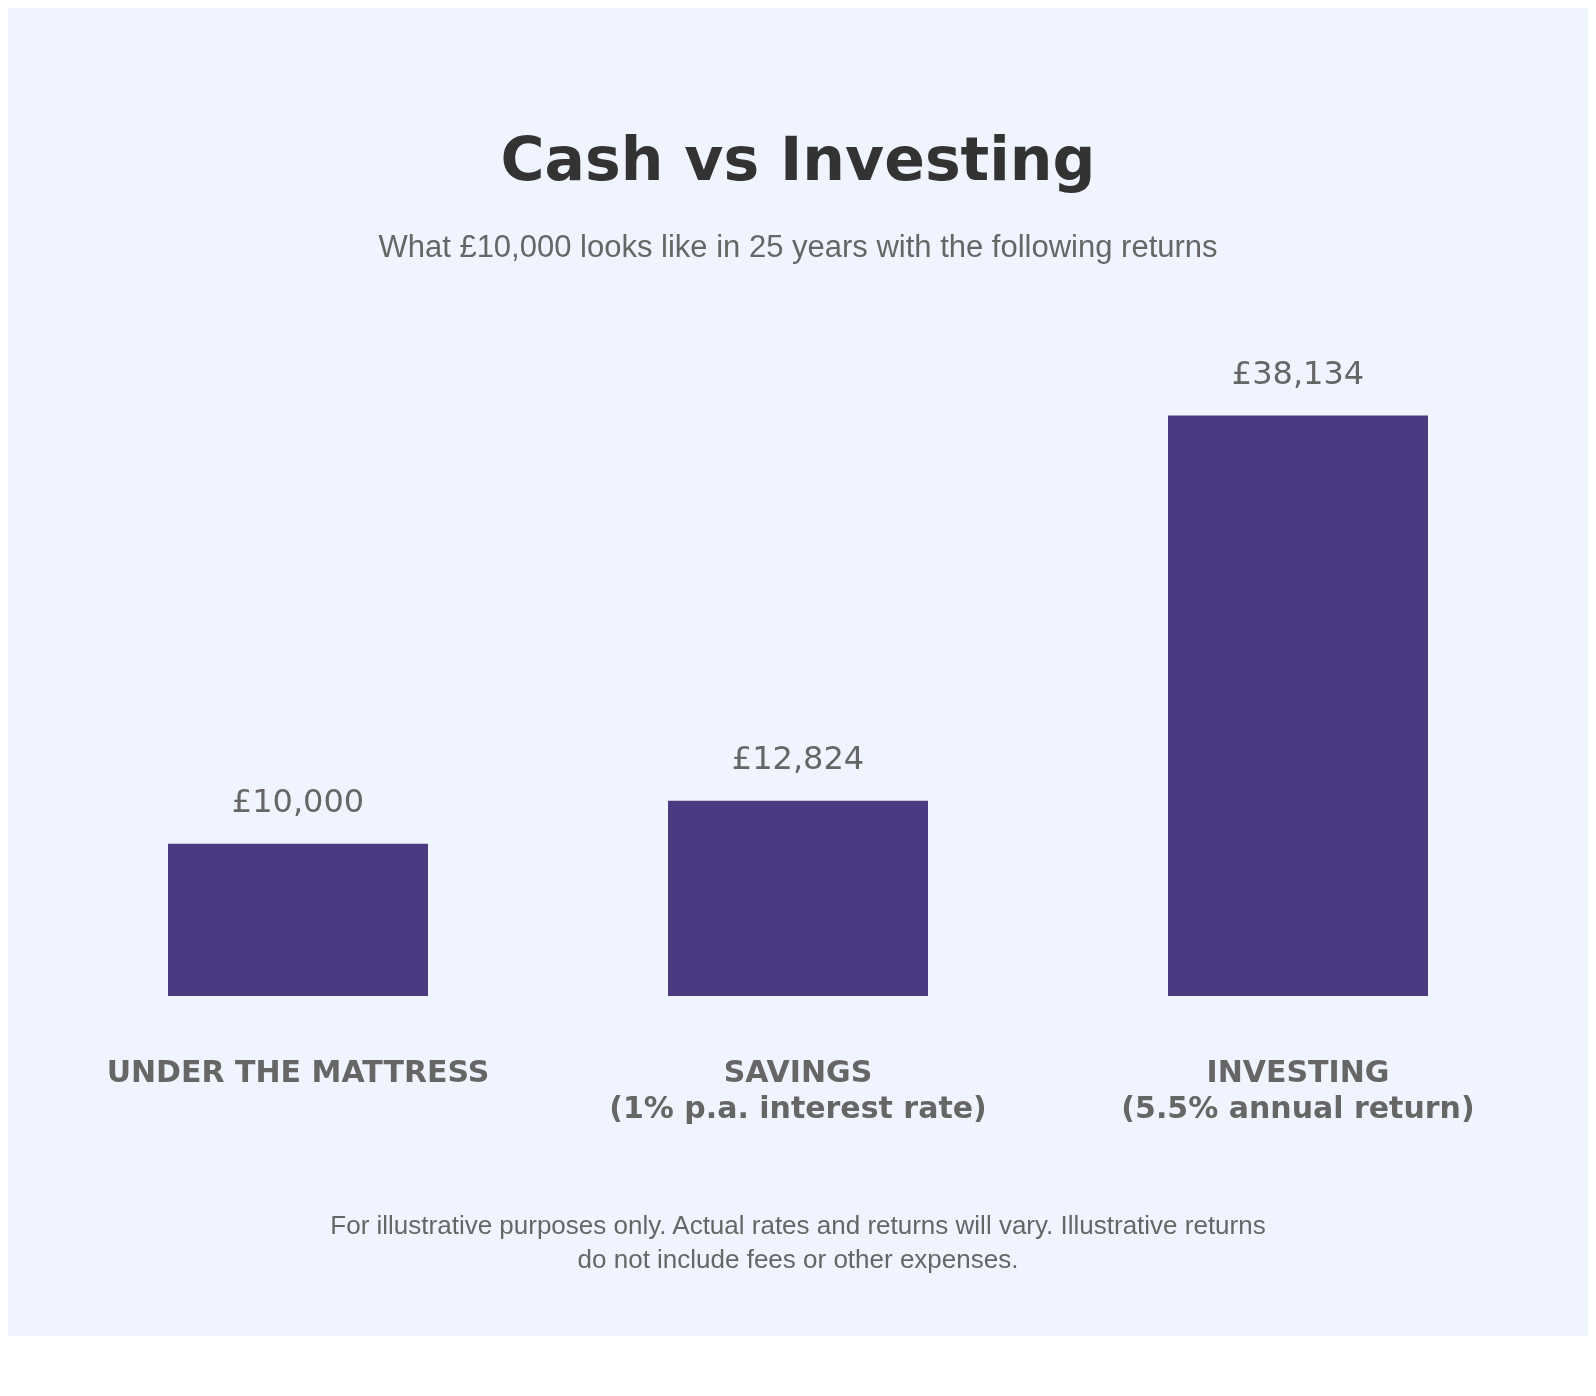  I want to click on data-label: £10,000, so click(298, 801).